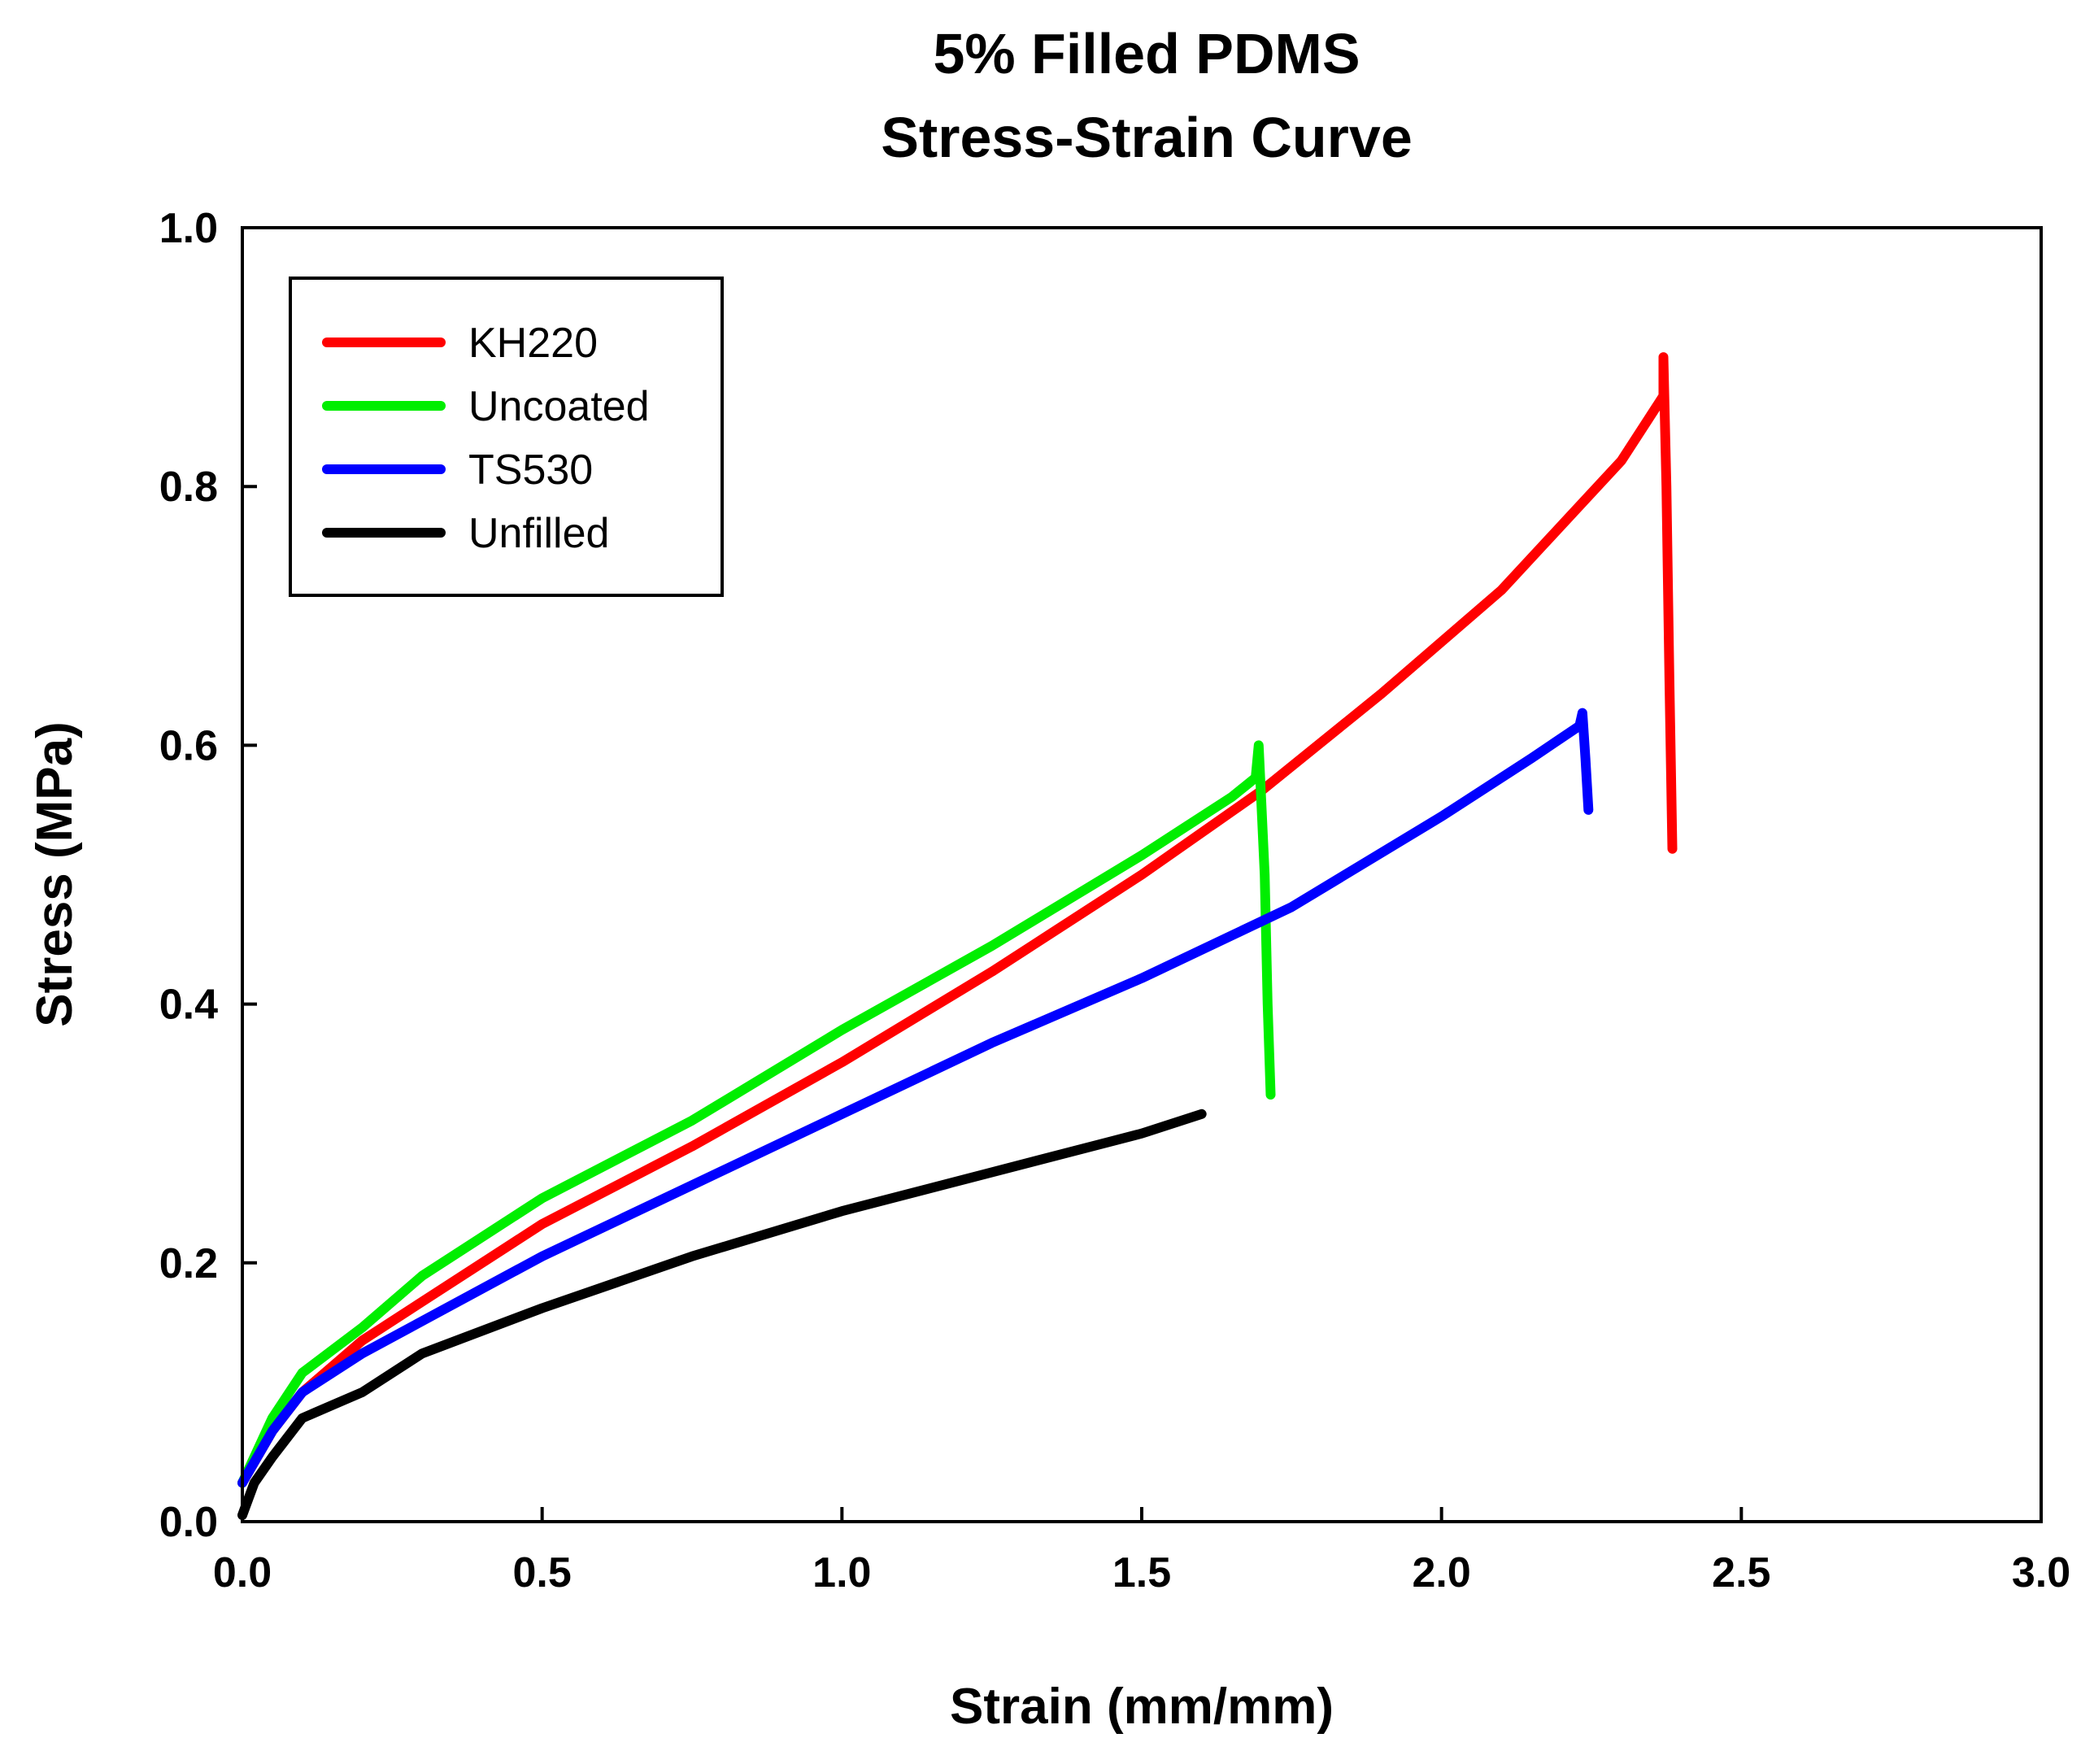  Describe the element at coordinates (2041, 1572) in the screenshot. I see `x-tick-label: 3.0` at that location.